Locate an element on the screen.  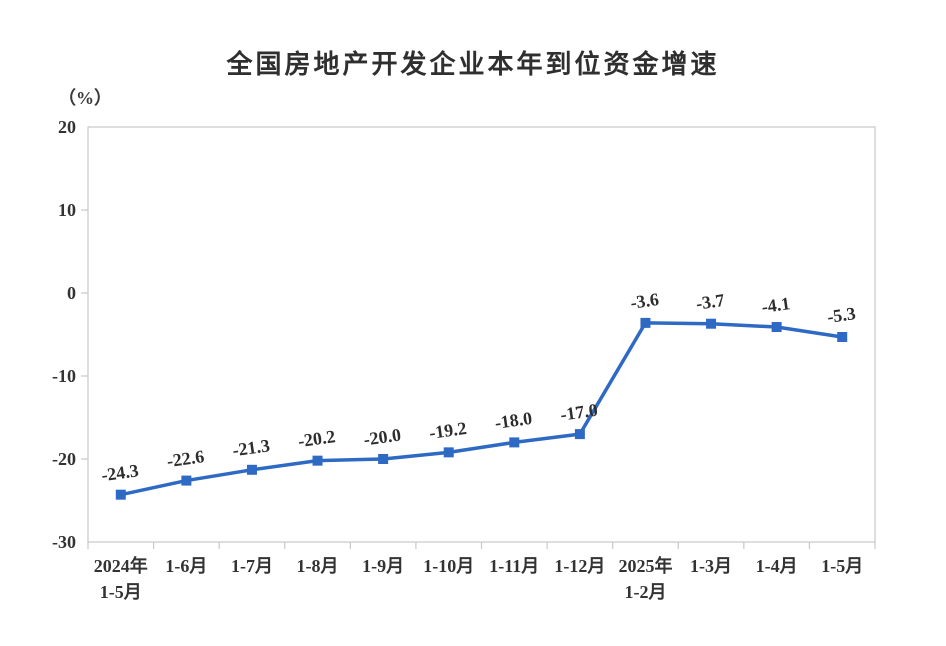
x-tick-label: 1-12月 is located at coordinates (579, 566).